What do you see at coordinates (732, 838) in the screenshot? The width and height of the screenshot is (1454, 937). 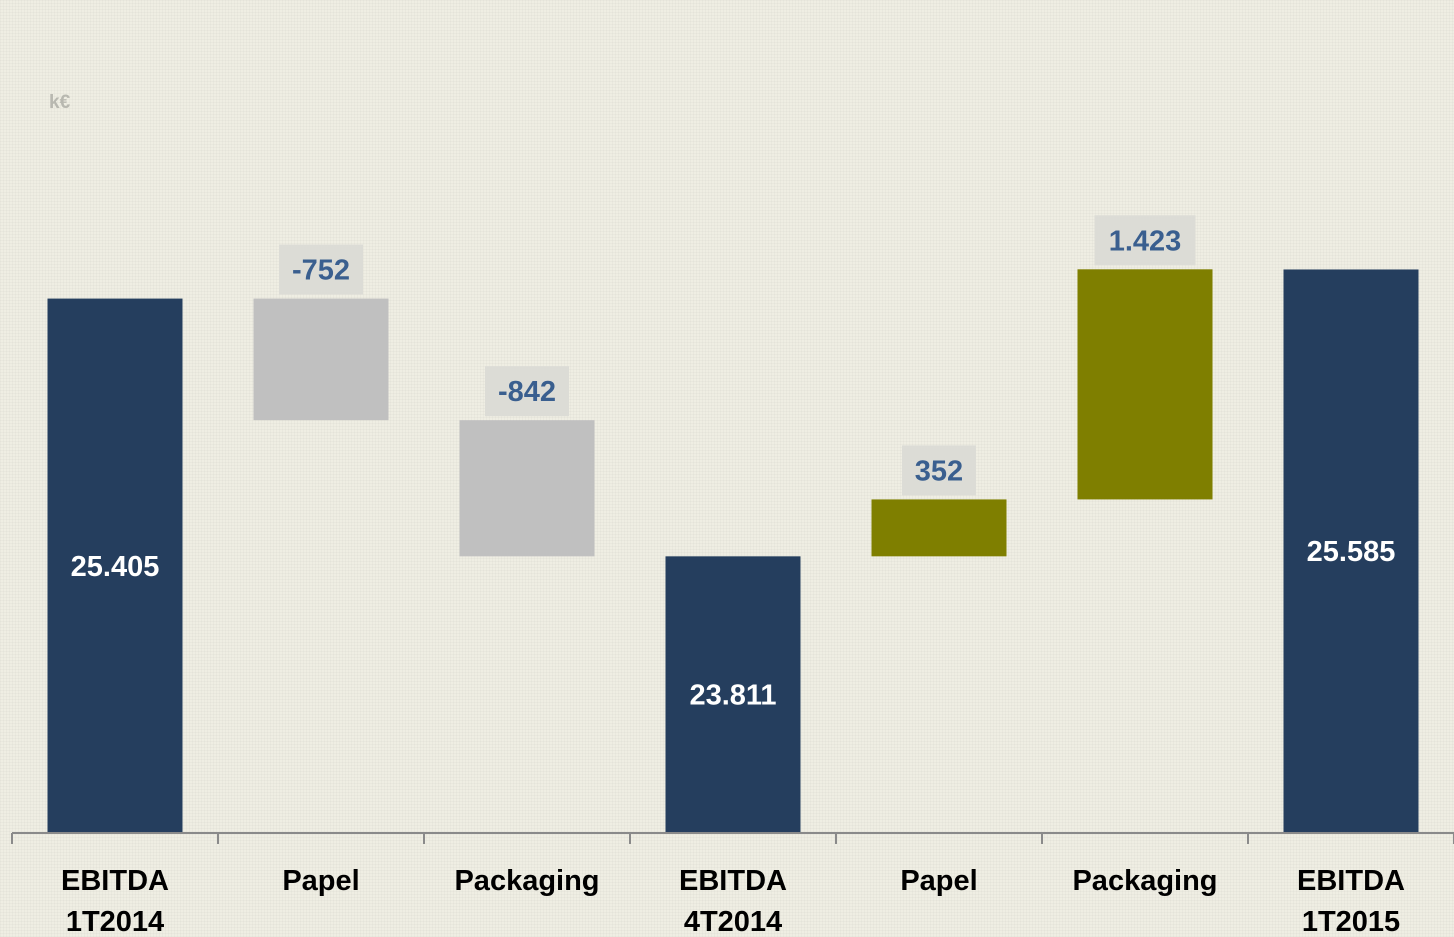 I see `x-axis` at bounding box center [732, 838].